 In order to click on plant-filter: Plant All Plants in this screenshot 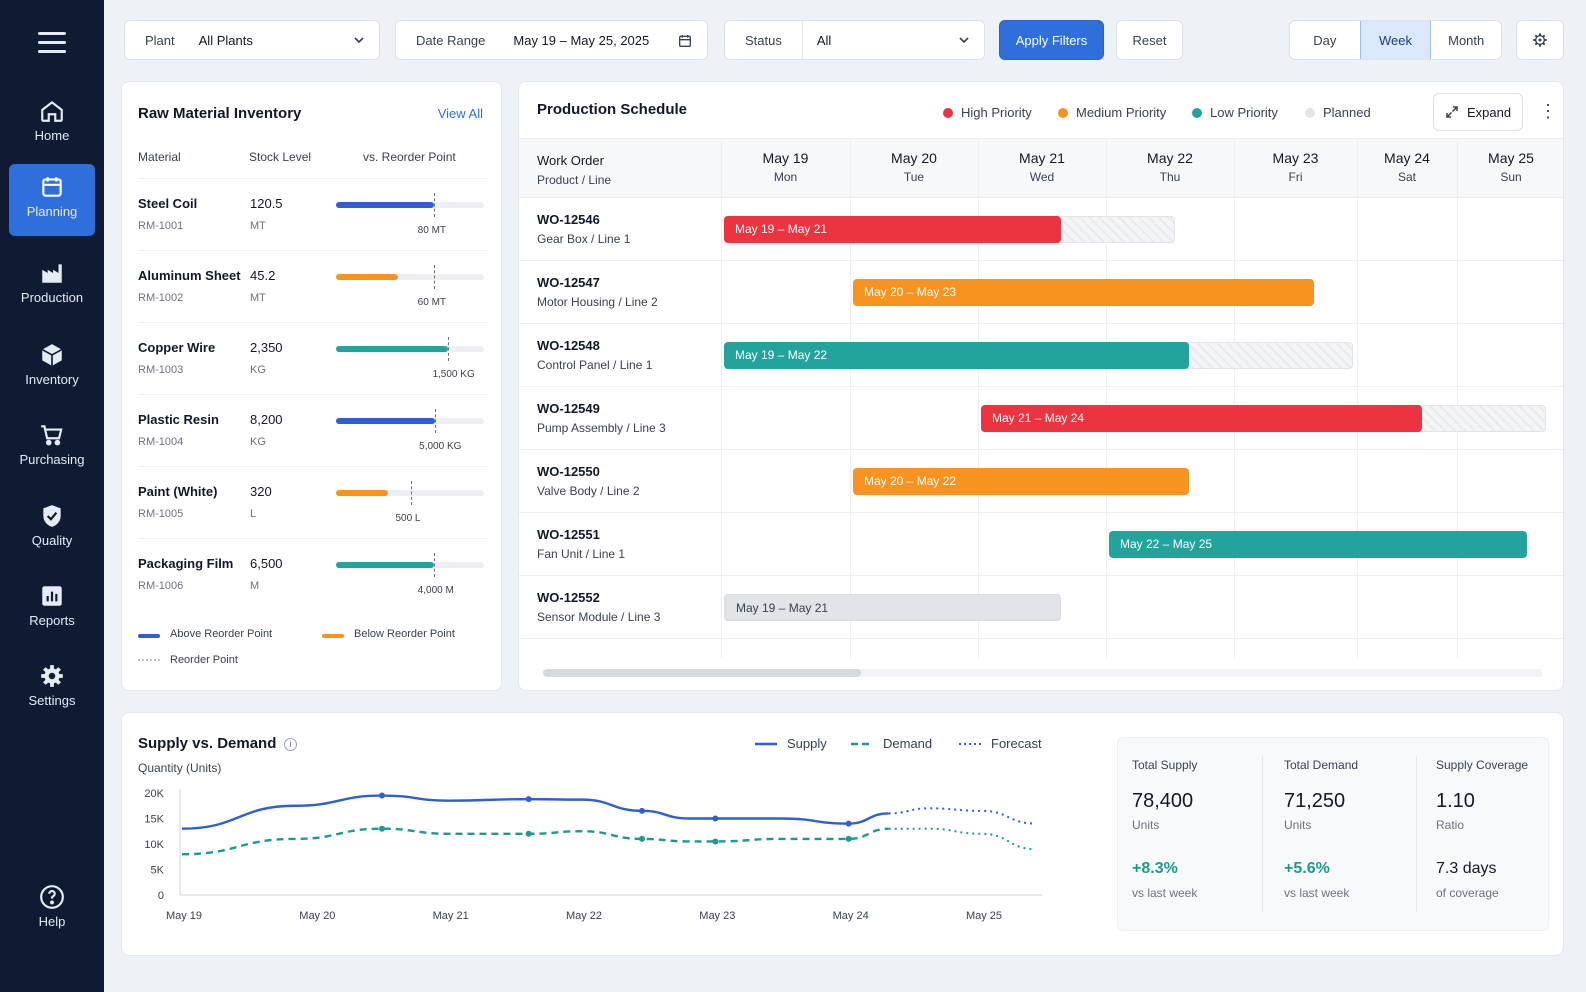, I will do `click(252, 40)`.